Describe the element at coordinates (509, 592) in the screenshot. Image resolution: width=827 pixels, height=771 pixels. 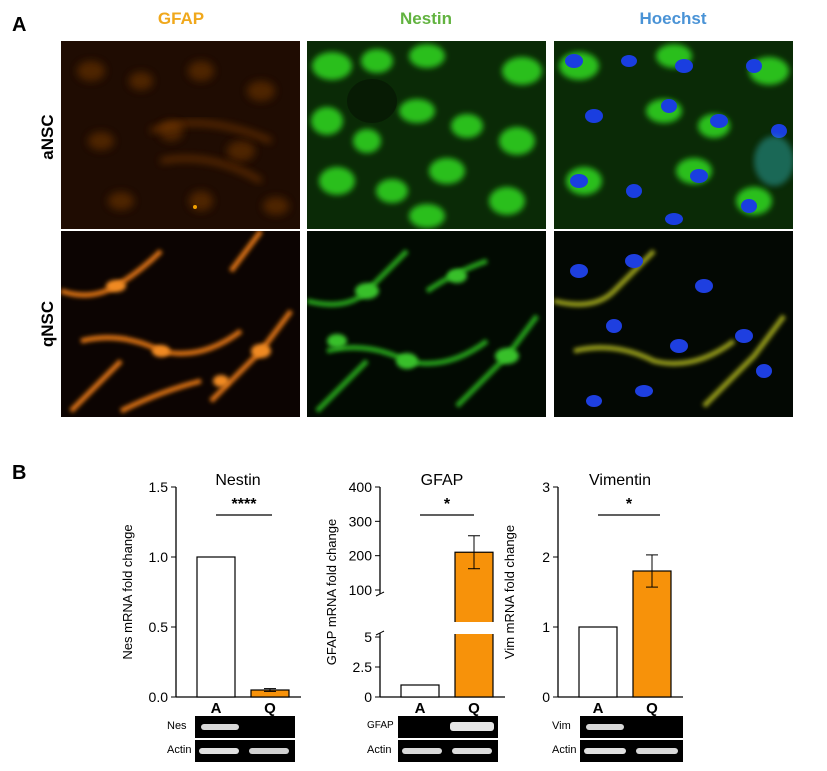
I see `chart-3-ylabel: Vim mRNA fold change` at that location.